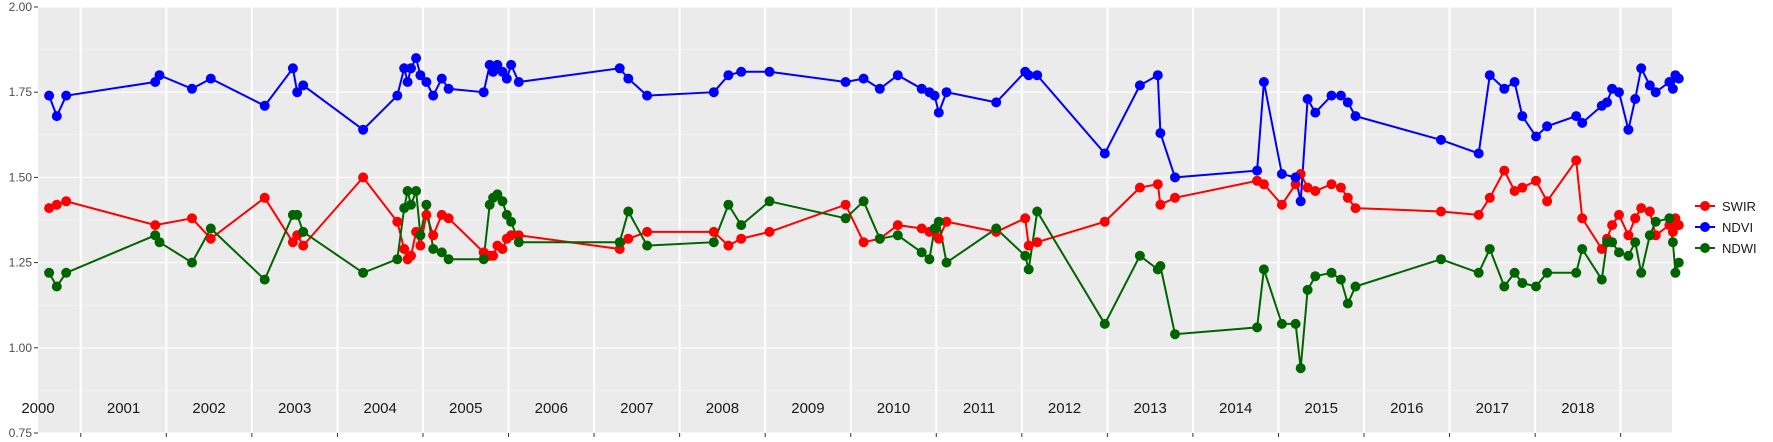  I want to click on year-label: 2003, so click(294, 408).